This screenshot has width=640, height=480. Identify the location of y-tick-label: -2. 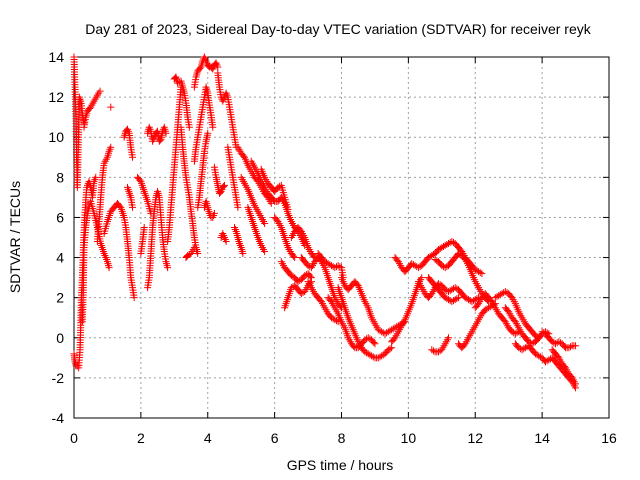
(58, 378).